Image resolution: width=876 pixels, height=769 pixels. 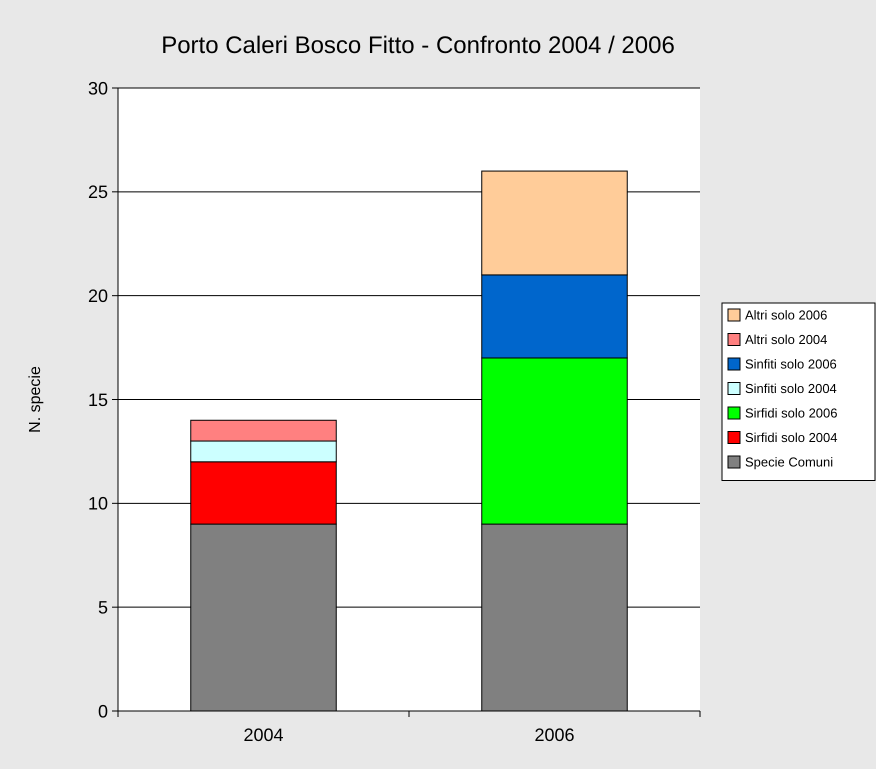 I want to click on chart-title: Porto Caleri Bosco Fitto - Confronto 2004 / 2006, so click(x=418, y=45).